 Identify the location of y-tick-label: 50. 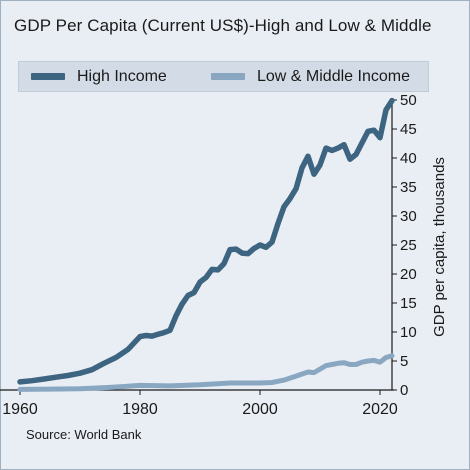
(408, 100).